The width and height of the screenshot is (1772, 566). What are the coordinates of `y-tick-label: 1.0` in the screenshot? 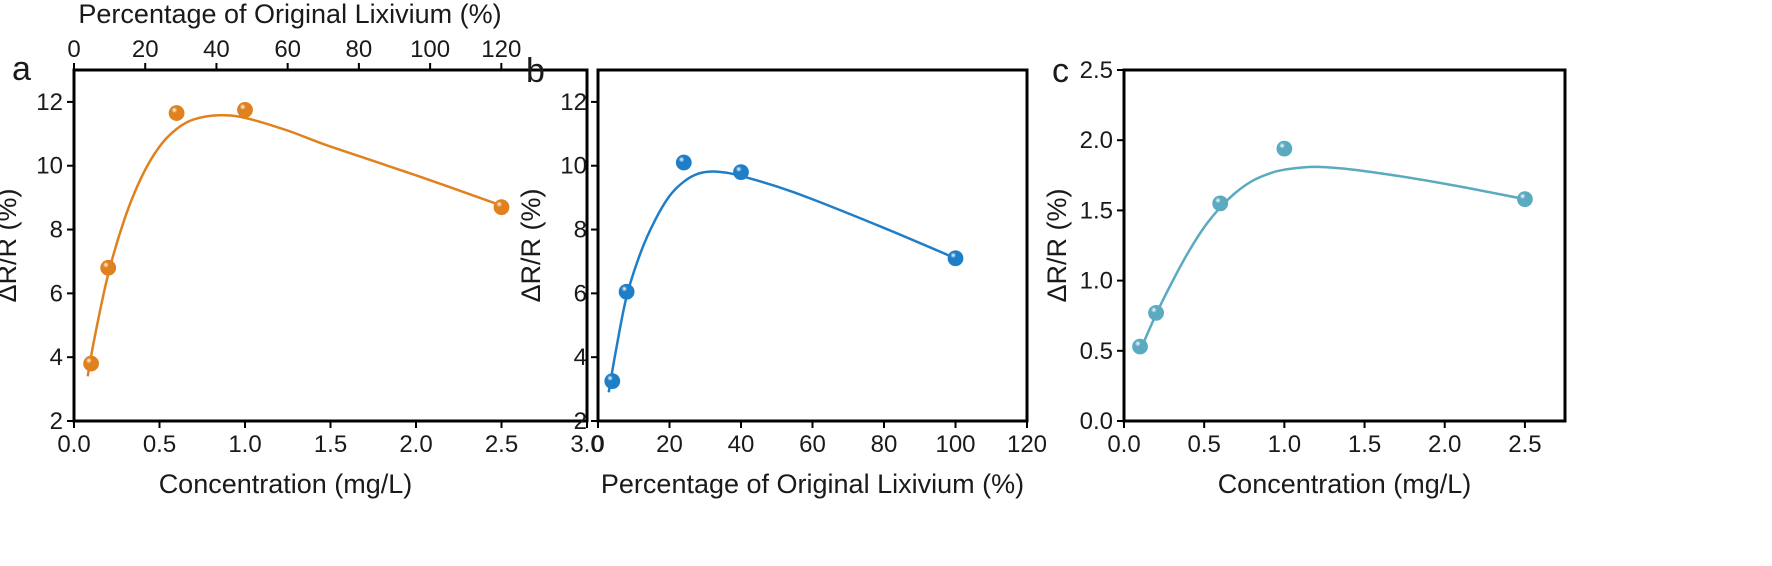 It's located at (1096, 281).